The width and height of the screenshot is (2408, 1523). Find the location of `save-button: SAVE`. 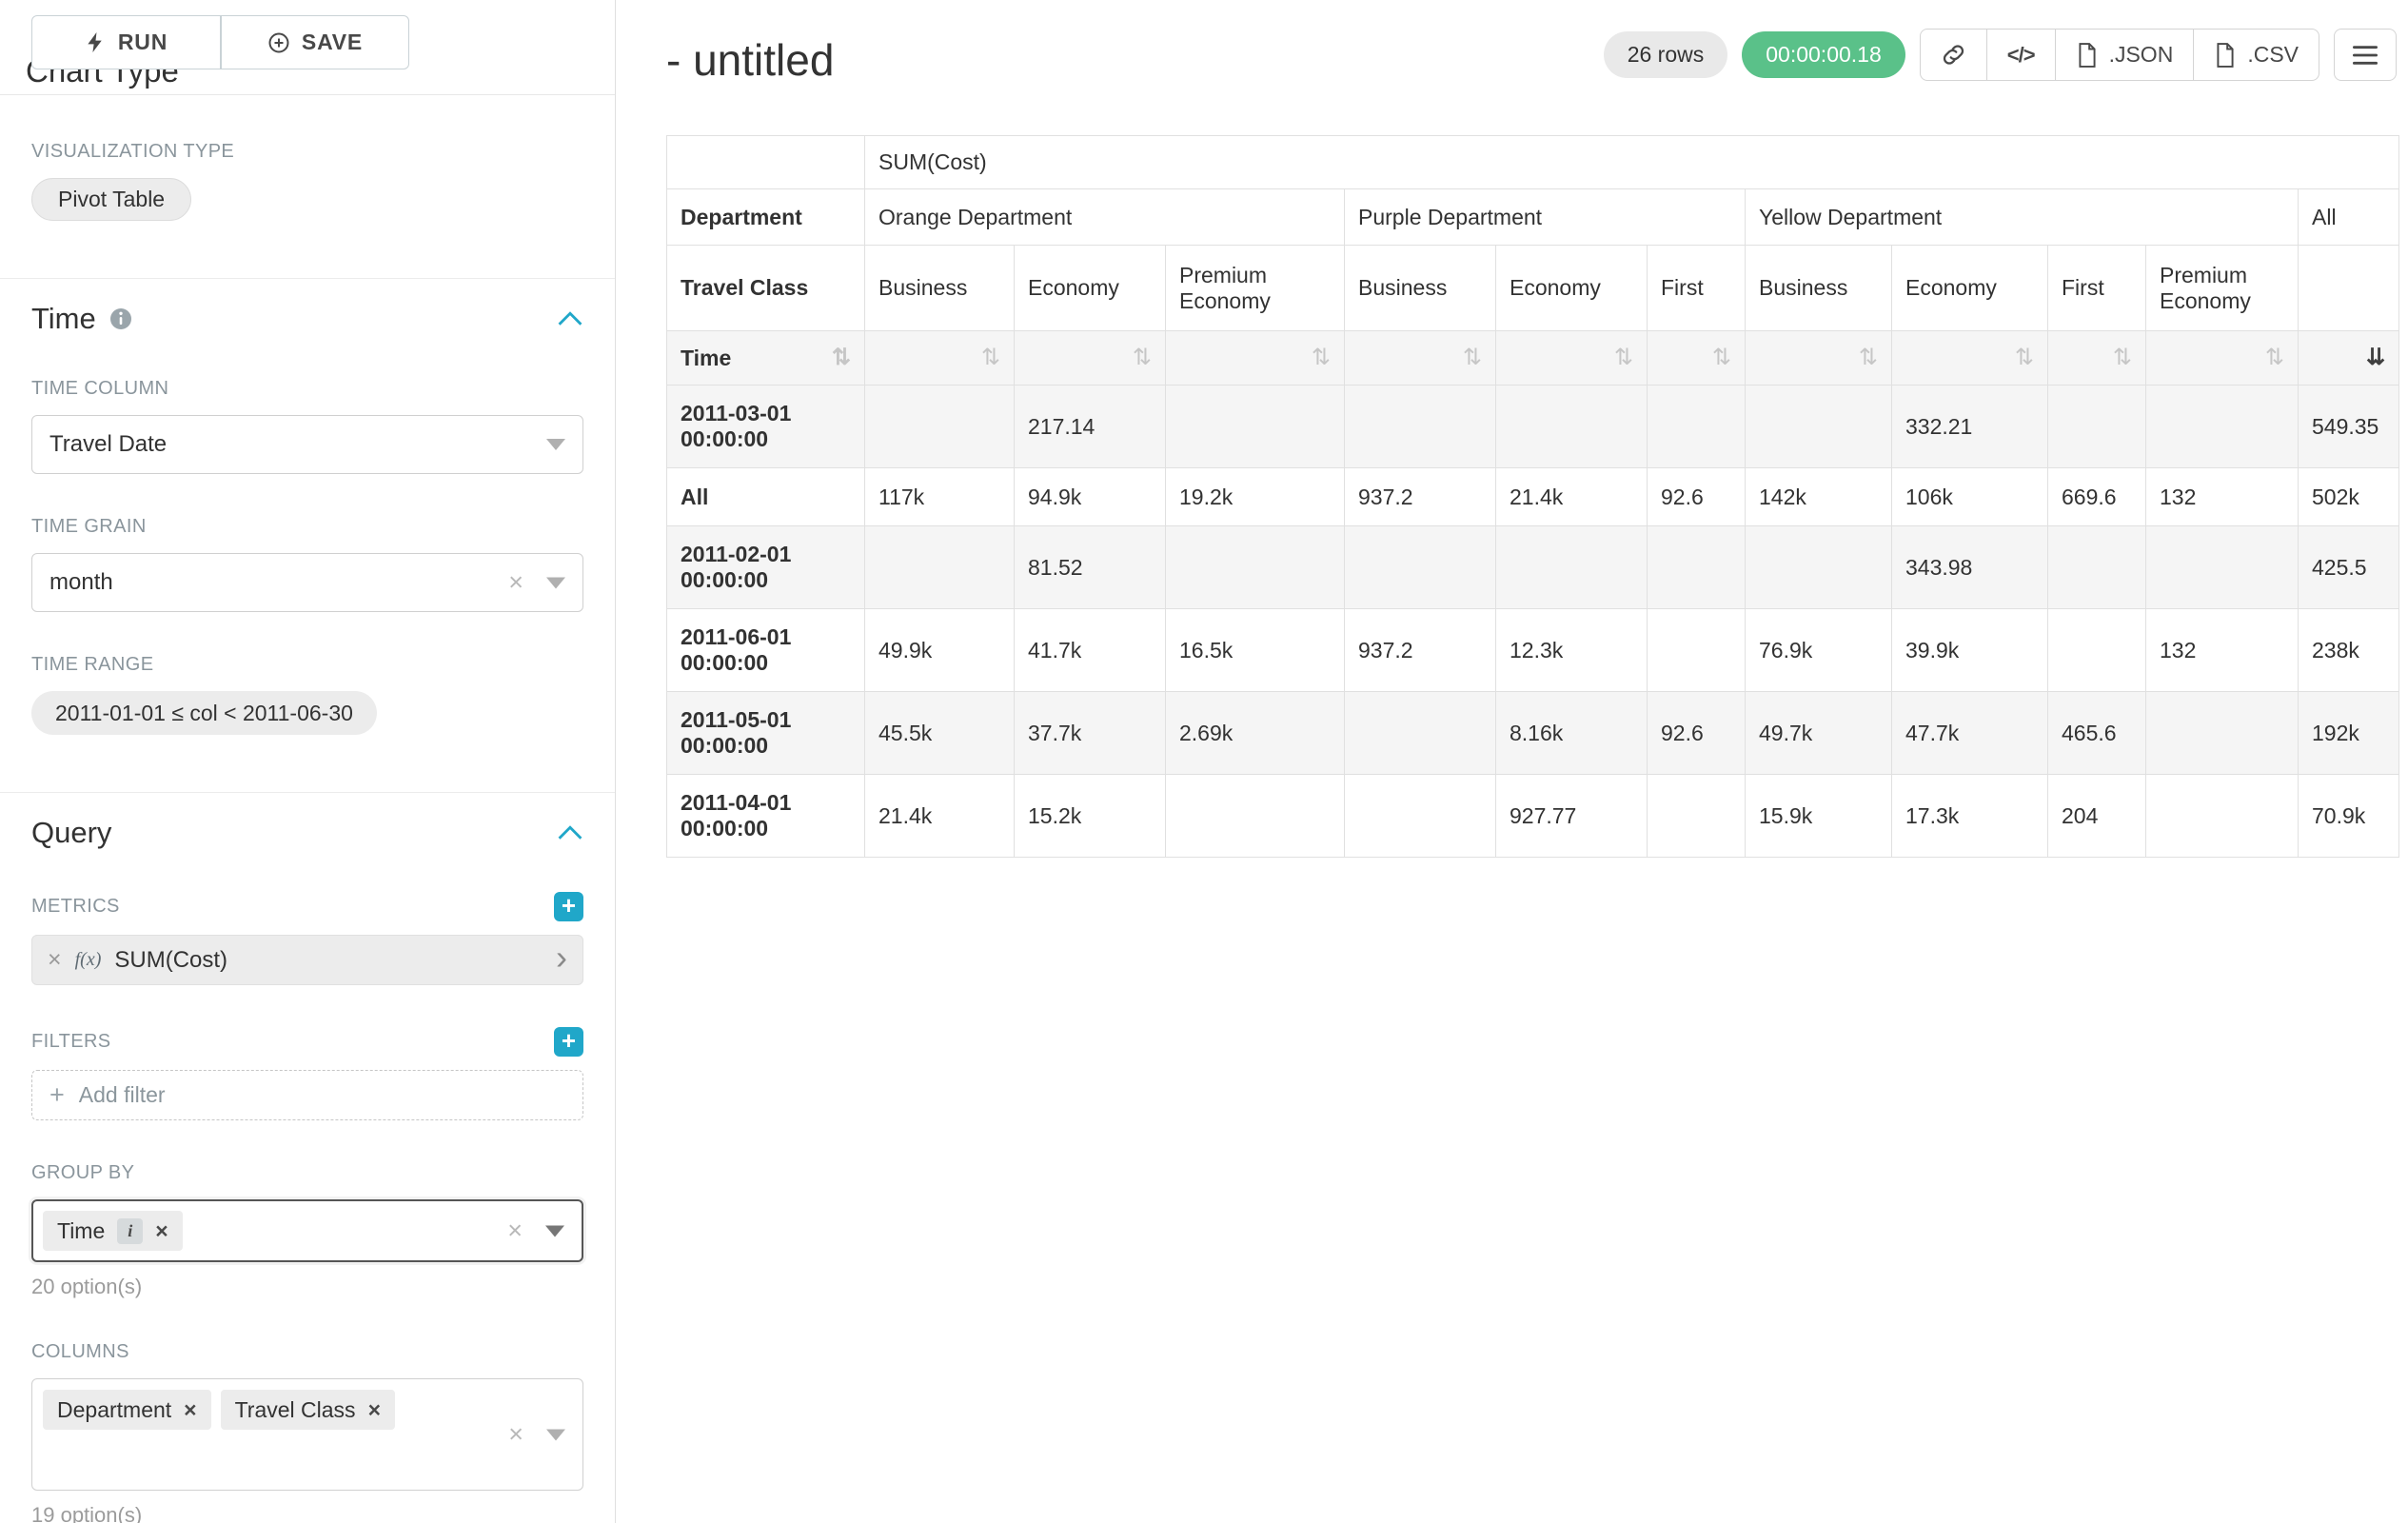

save-button: SAVE is located at coordinates (315, 42).